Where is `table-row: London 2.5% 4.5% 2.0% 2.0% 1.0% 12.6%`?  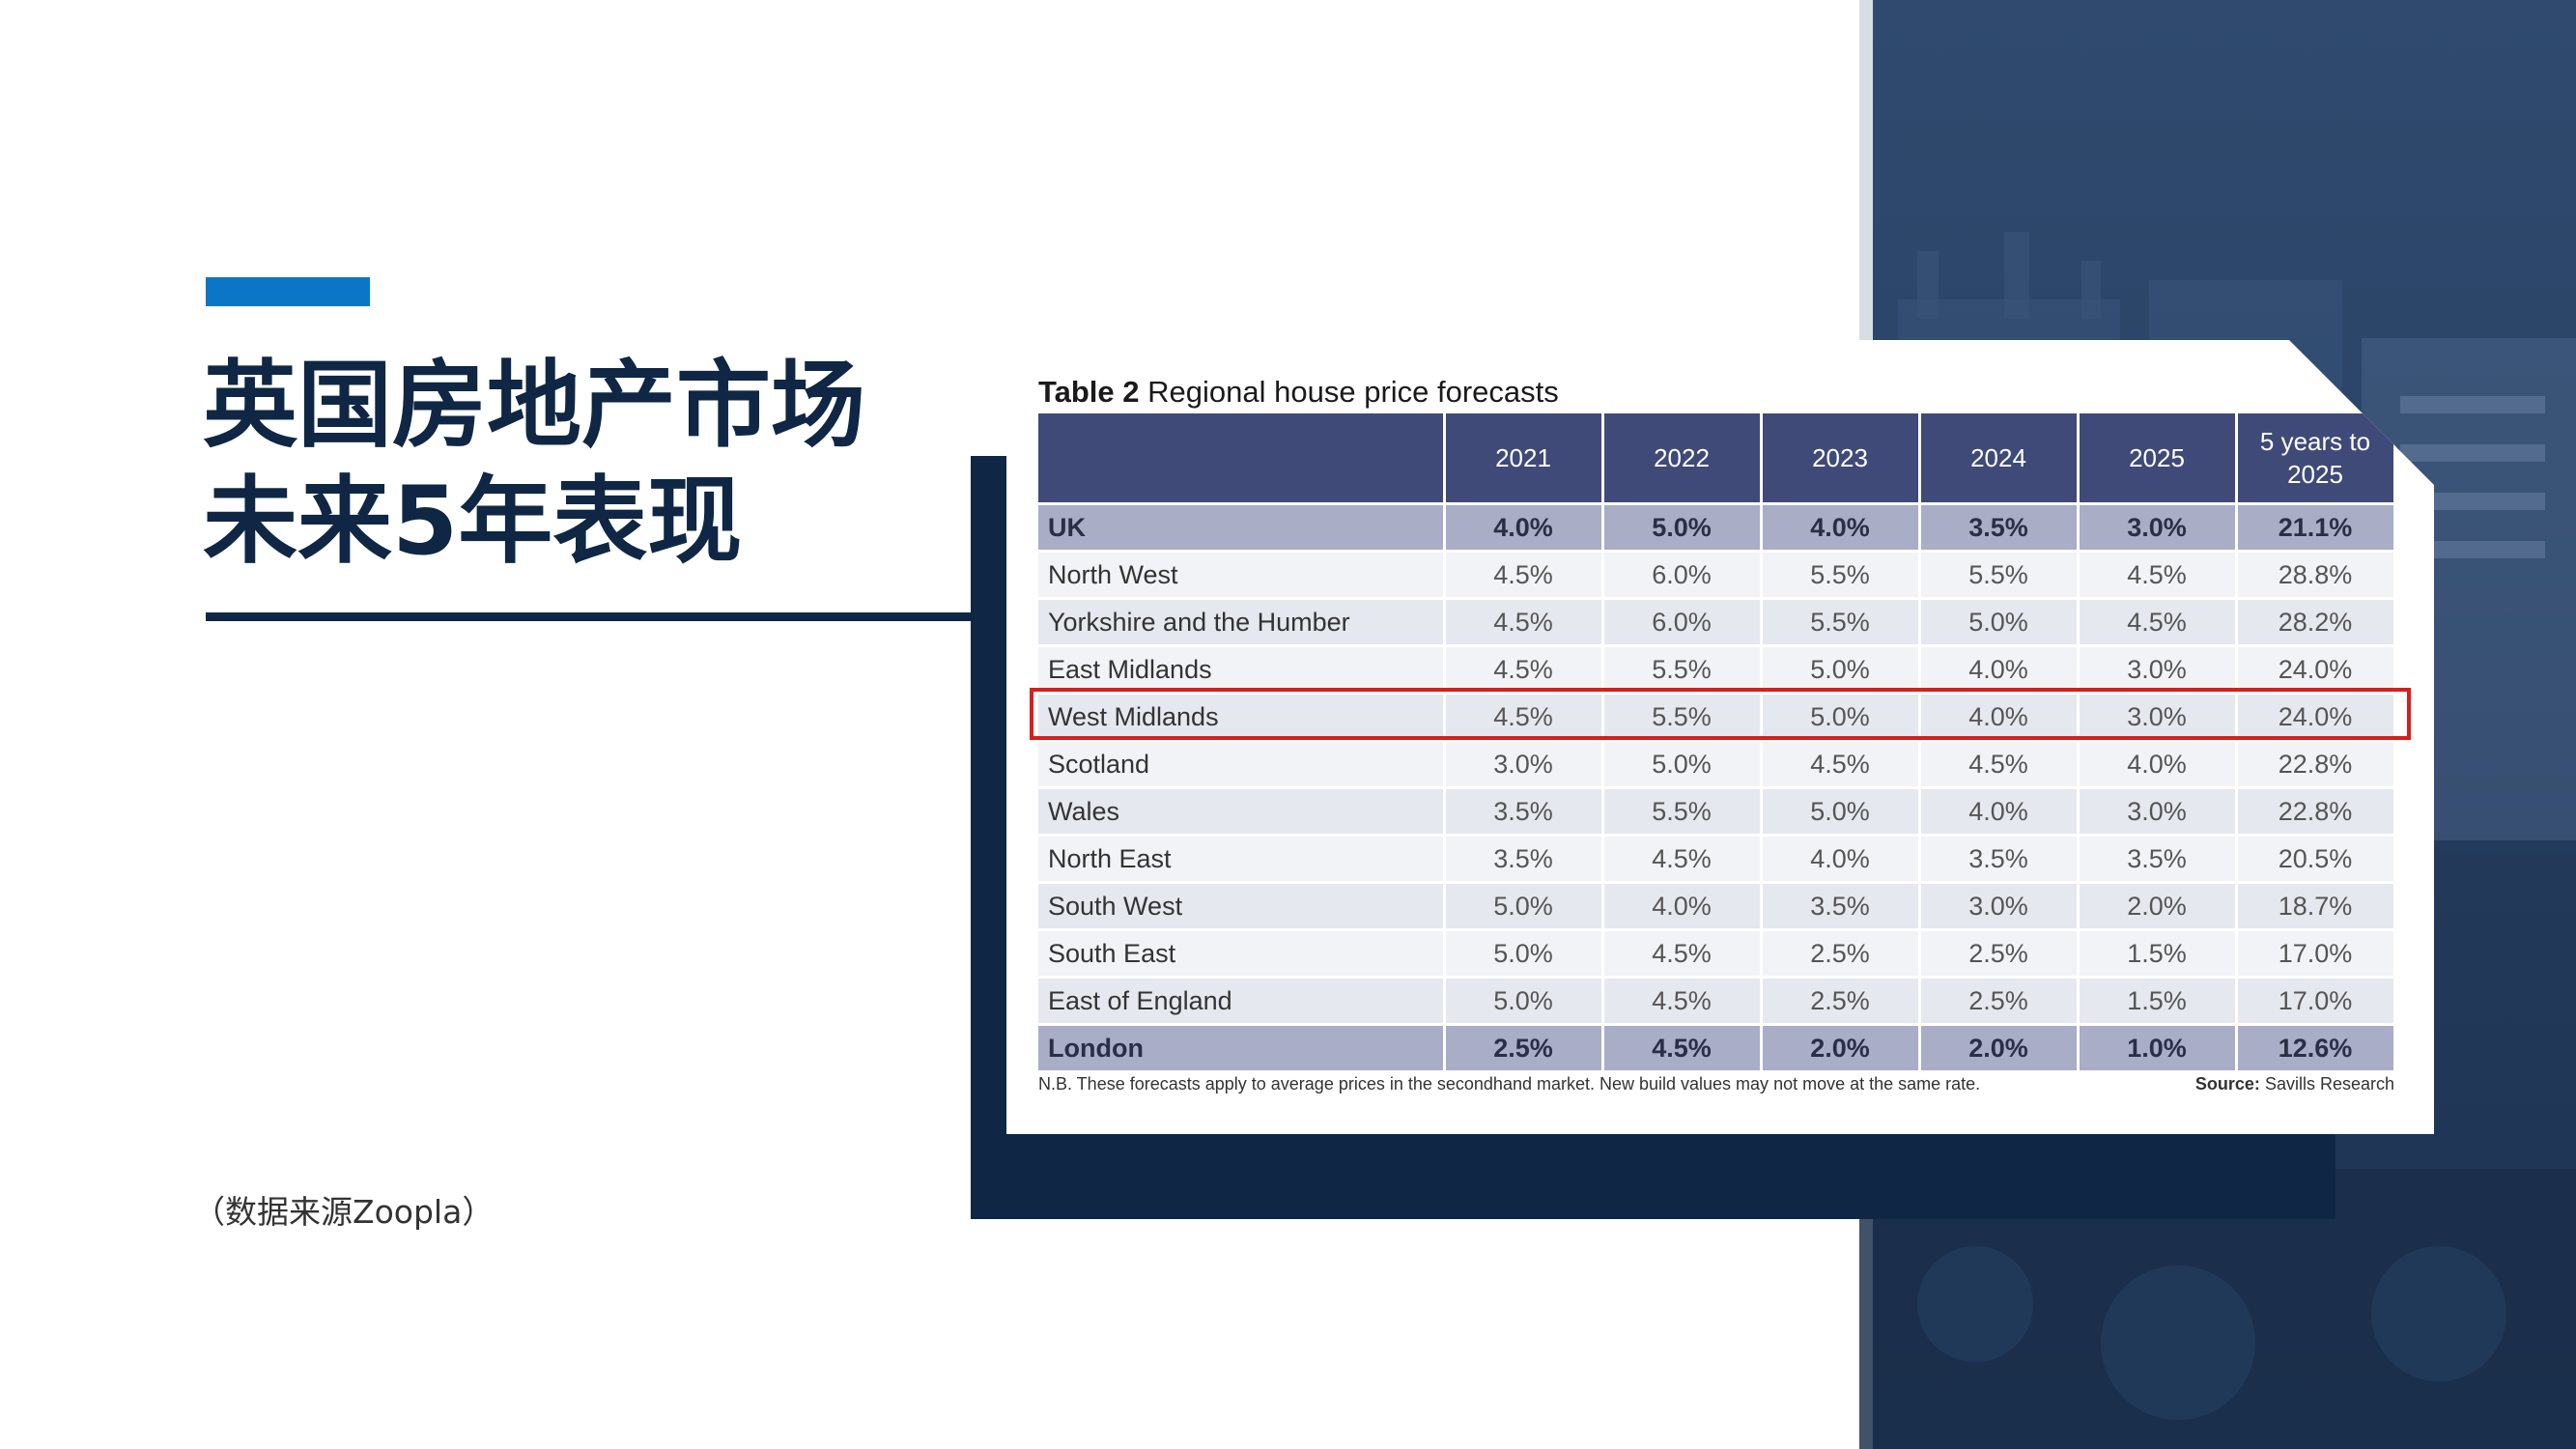 table-row: London 2.5% 4.5% 2.0% 2.0% 1.0% 12.6% is located at coordinates (1717, 1046).